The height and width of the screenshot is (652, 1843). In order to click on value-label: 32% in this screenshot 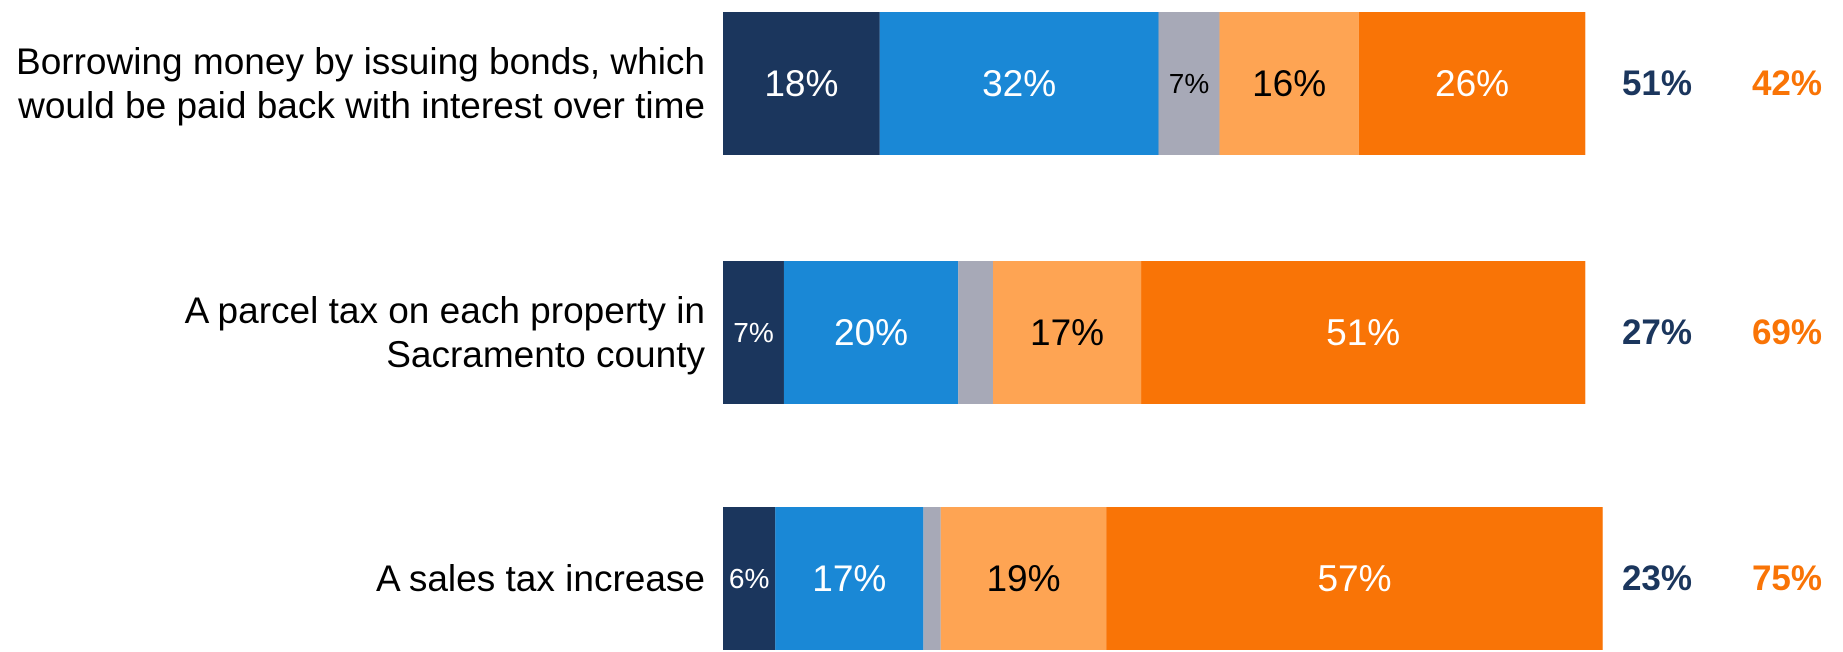, I will do `click(1019, 83)`.